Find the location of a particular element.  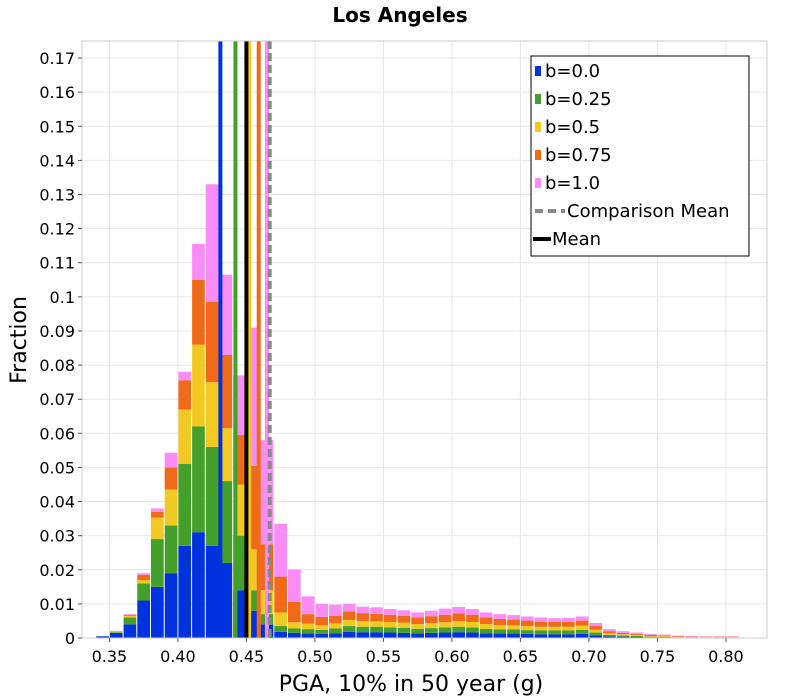

x-tick-label: 0.40 is located at coordinates (178, 656).